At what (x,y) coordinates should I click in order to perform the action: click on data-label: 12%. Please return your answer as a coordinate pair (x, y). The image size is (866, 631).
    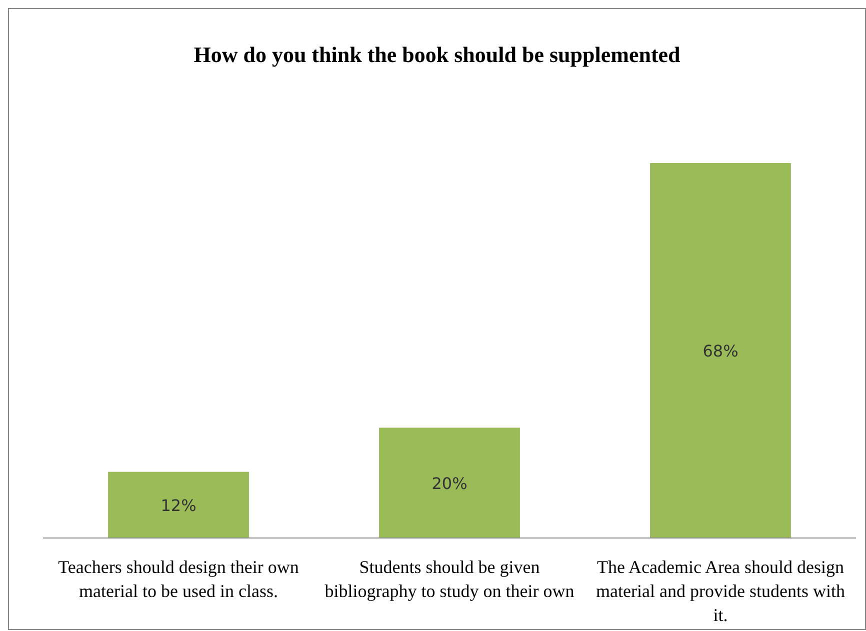
    Looking at the image, I should click on (178, 505).